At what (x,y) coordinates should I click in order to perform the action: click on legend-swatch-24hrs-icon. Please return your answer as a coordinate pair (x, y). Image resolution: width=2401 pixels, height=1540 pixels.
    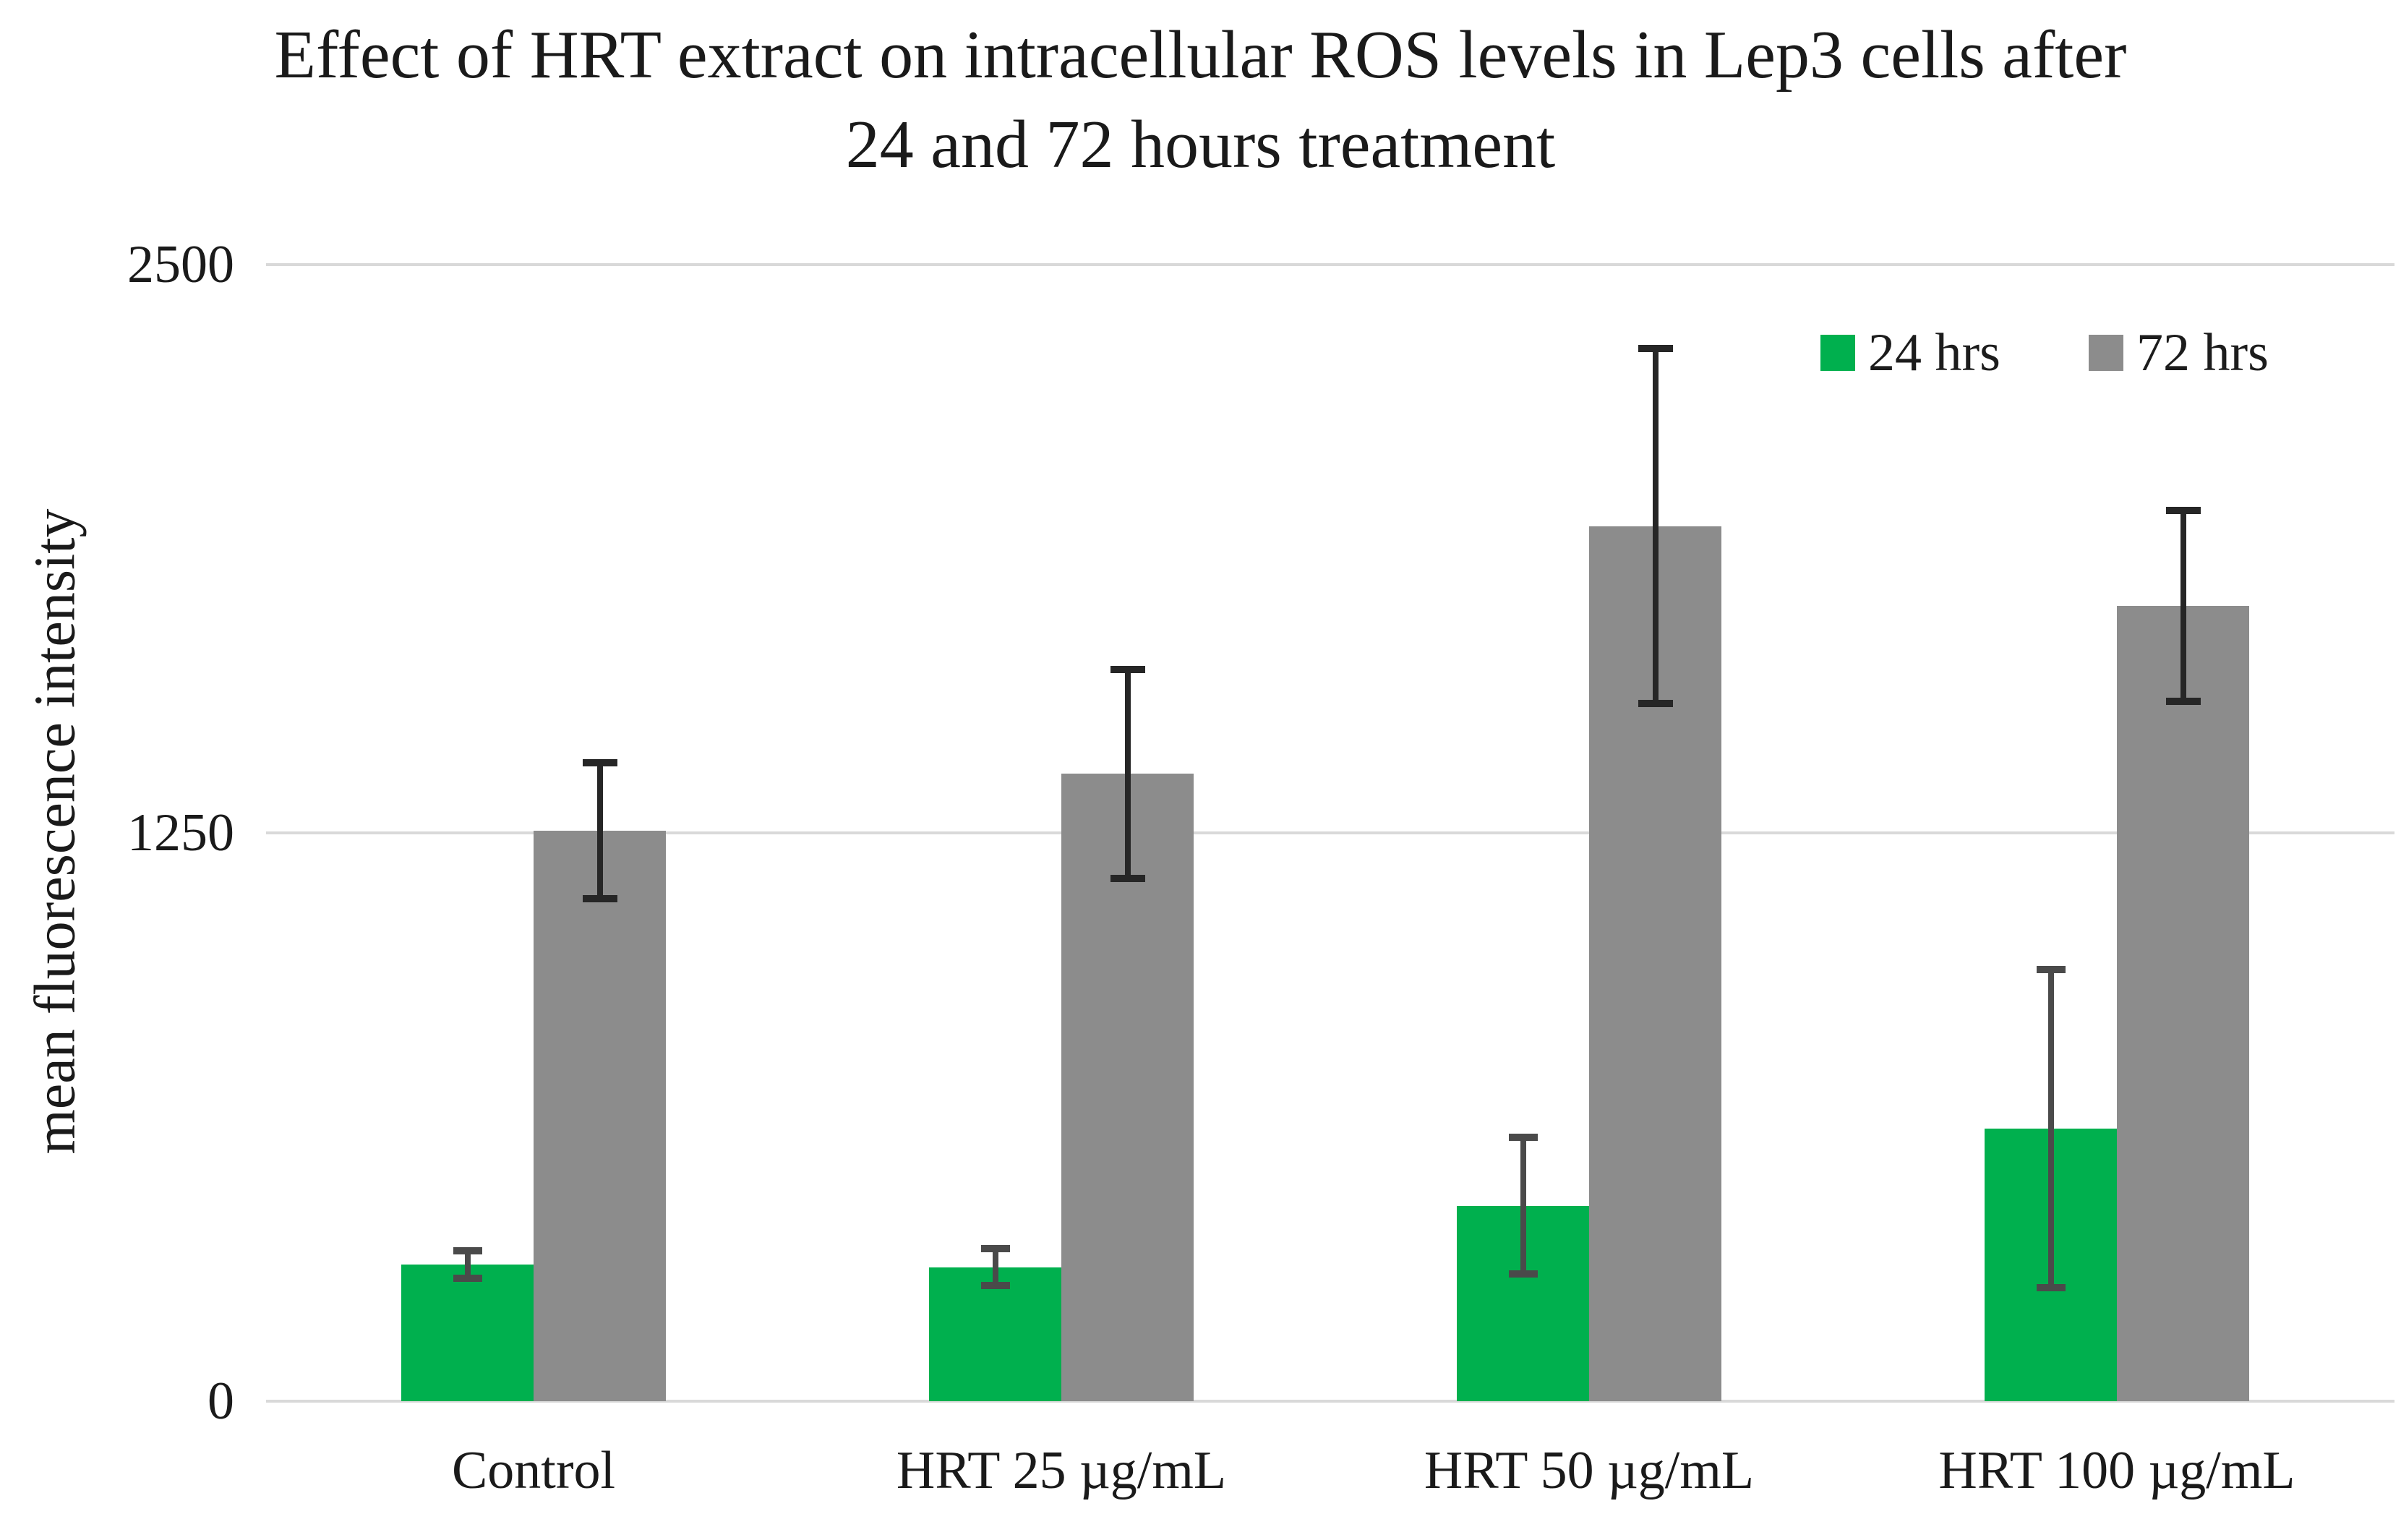
    Looking at the image, I should click on (1837, 353).